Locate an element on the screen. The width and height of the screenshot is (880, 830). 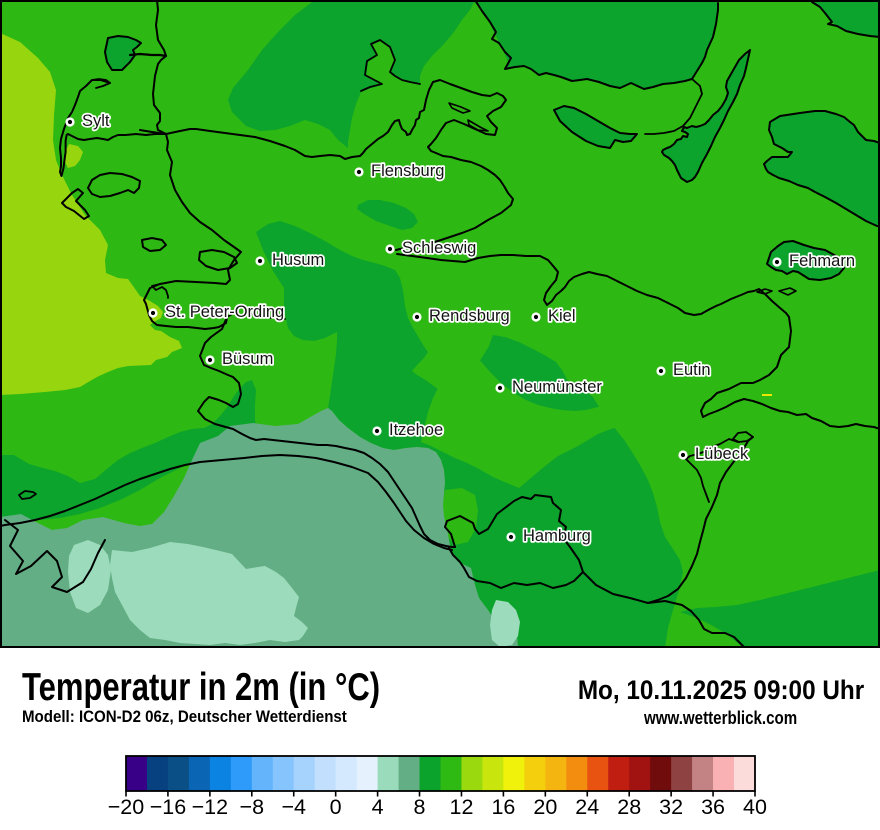
svg-text: Flensburg is located at coordinates (407, 171).